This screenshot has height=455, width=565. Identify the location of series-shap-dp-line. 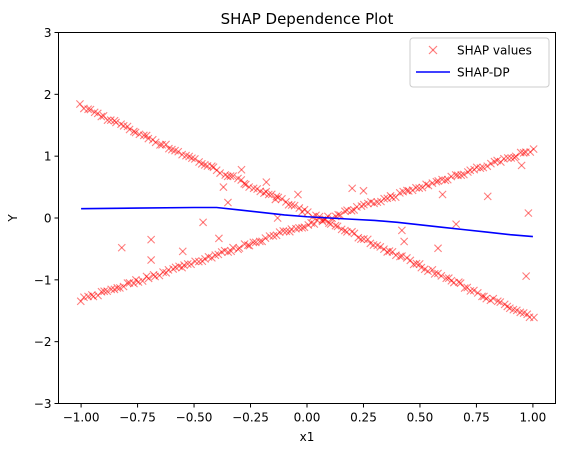
(307, 222).